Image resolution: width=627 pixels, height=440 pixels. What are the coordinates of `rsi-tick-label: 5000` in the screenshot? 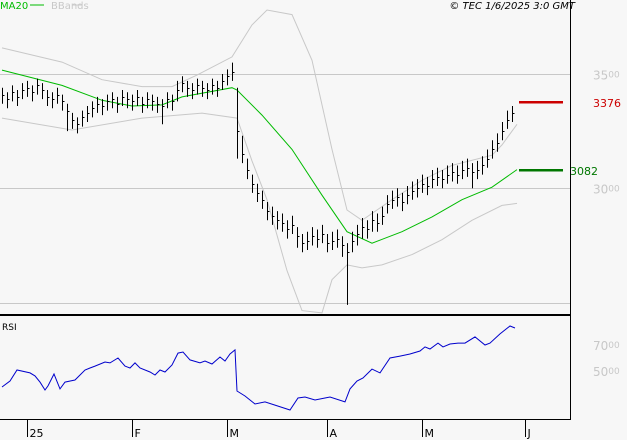 It's located at (606, 372).